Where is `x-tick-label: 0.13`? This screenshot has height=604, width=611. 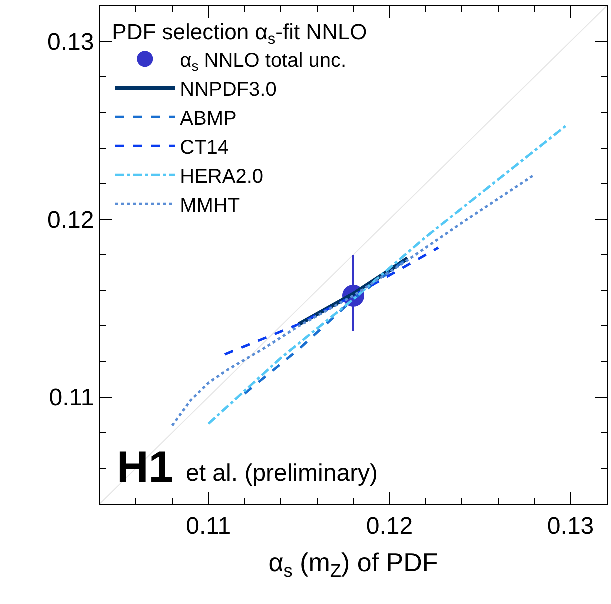
x-tick-label: 0.13 is located at coordinates (570, 526).